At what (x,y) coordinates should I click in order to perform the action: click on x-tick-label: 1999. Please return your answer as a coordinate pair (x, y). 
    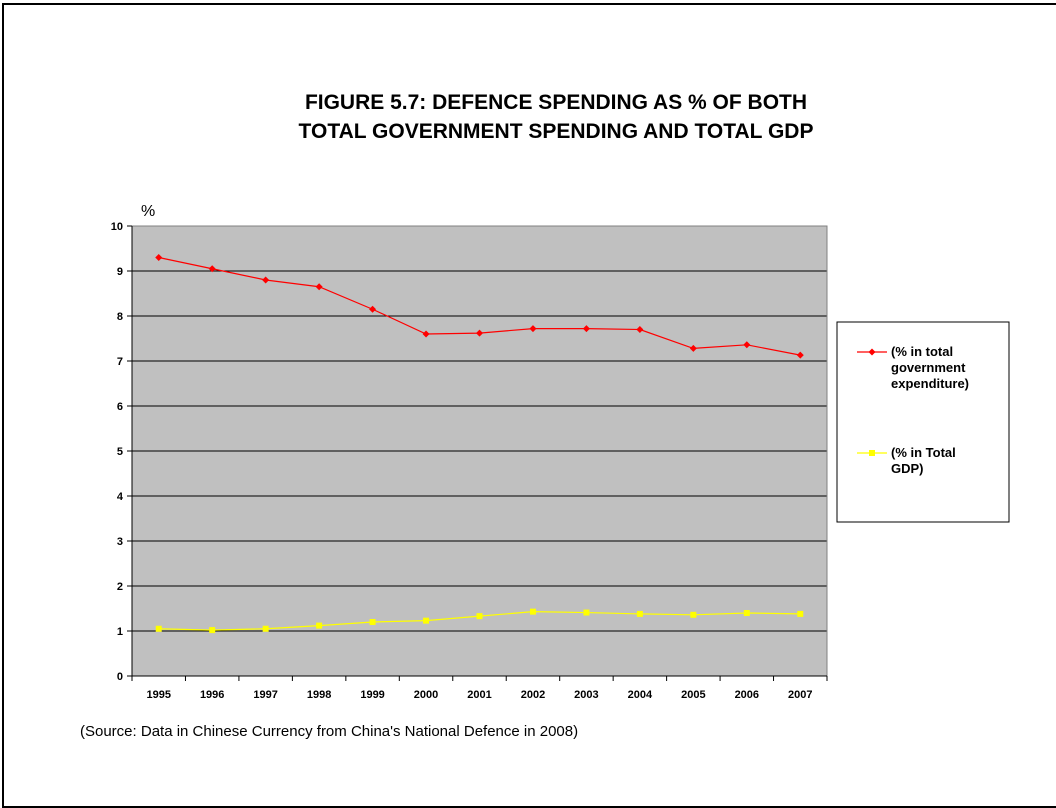
    Looking at the image, I should click on (372, 695).